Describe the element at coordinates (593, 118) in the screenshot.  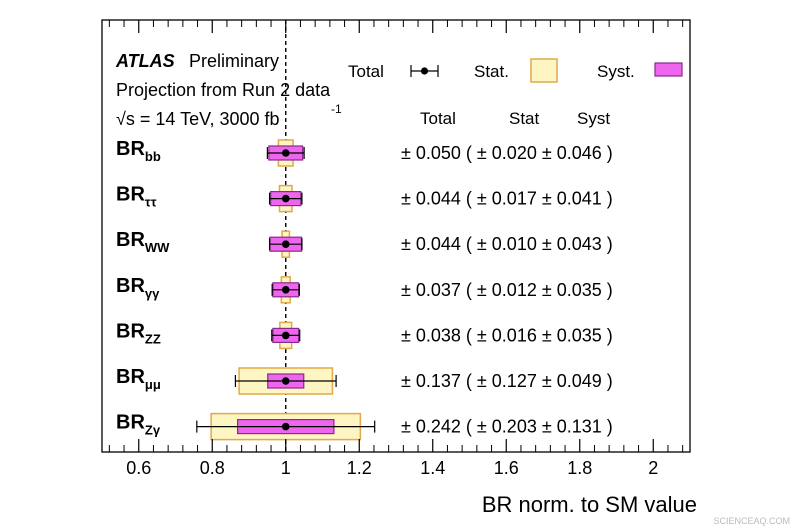
I see `column-header-syst: Syst` at that location.